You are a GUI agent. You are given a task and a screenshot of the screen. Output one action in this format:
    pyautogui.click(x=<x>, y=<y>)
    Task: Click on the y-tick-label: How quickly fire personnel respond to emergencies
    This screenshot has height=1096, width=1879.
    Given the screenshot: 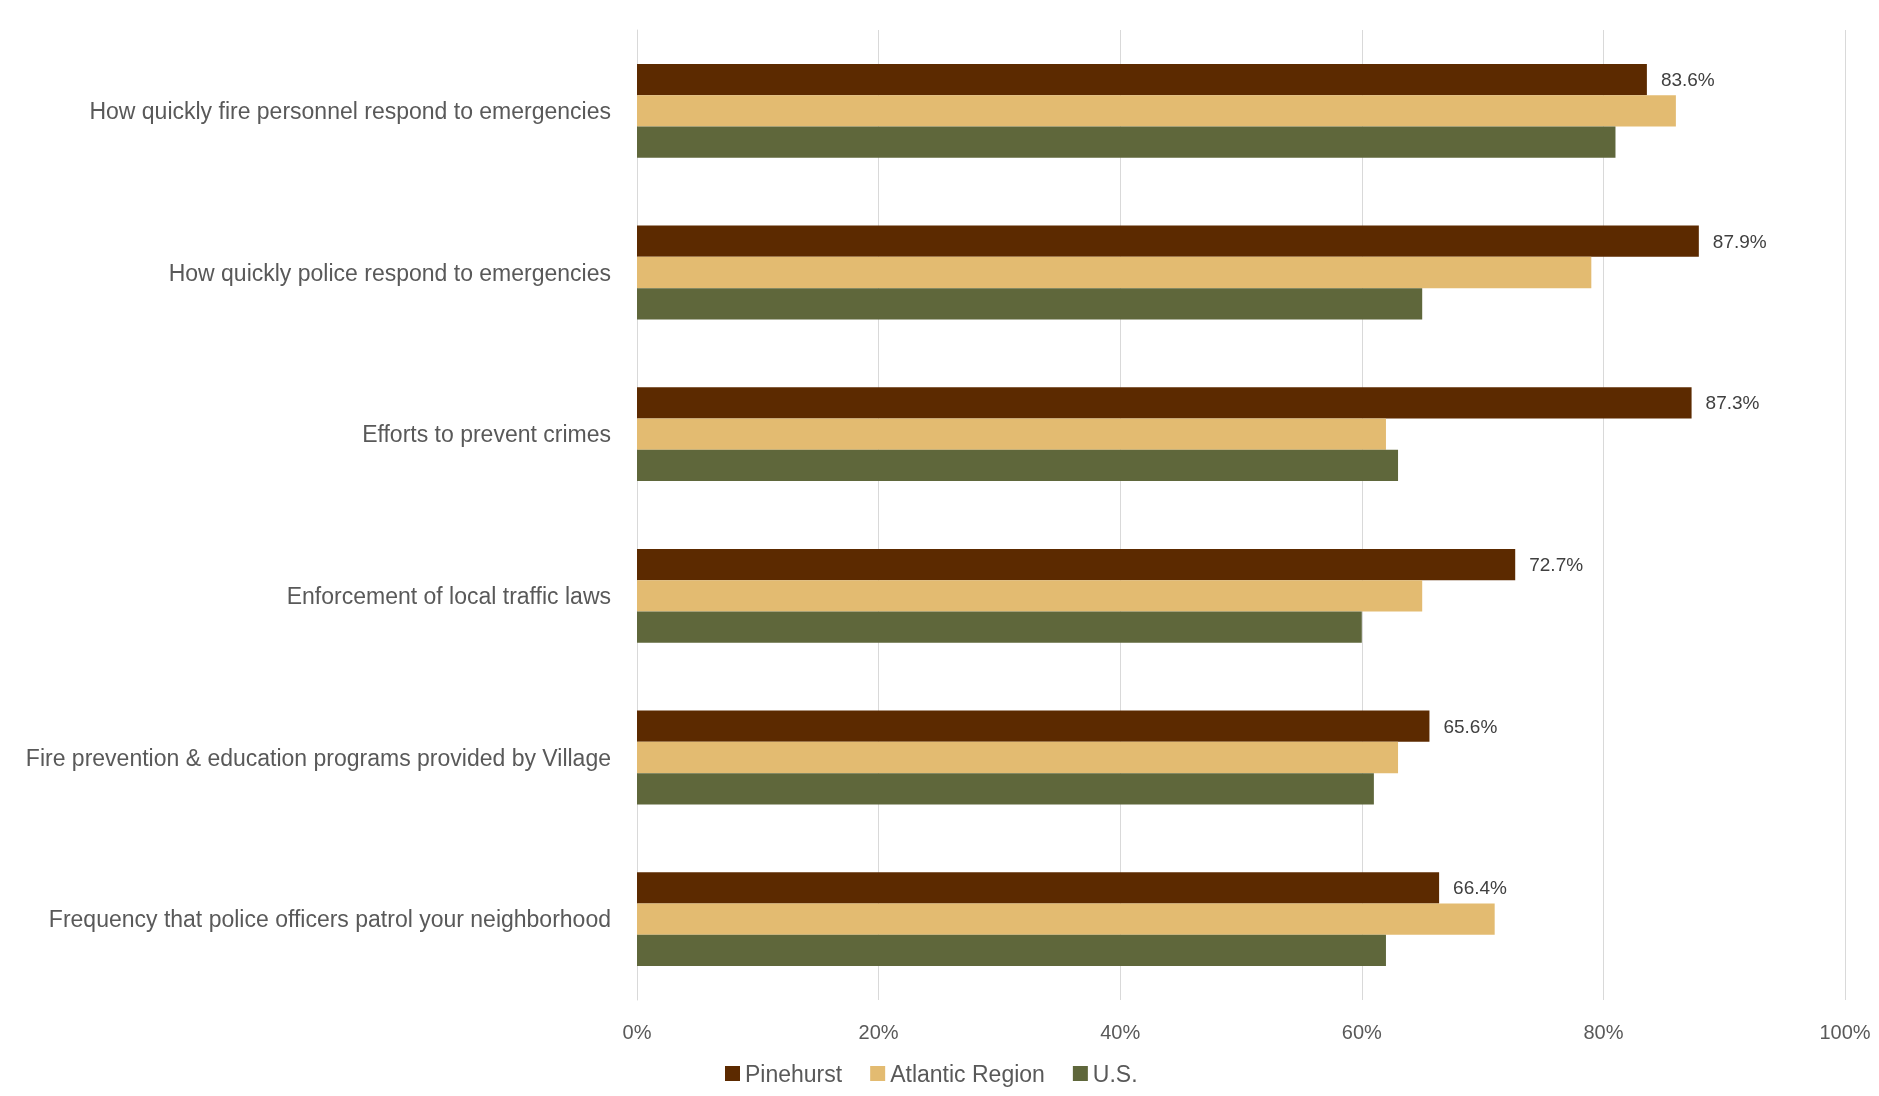 What is the action you would take?
    pyautogui.click(x=350, y=110)
    